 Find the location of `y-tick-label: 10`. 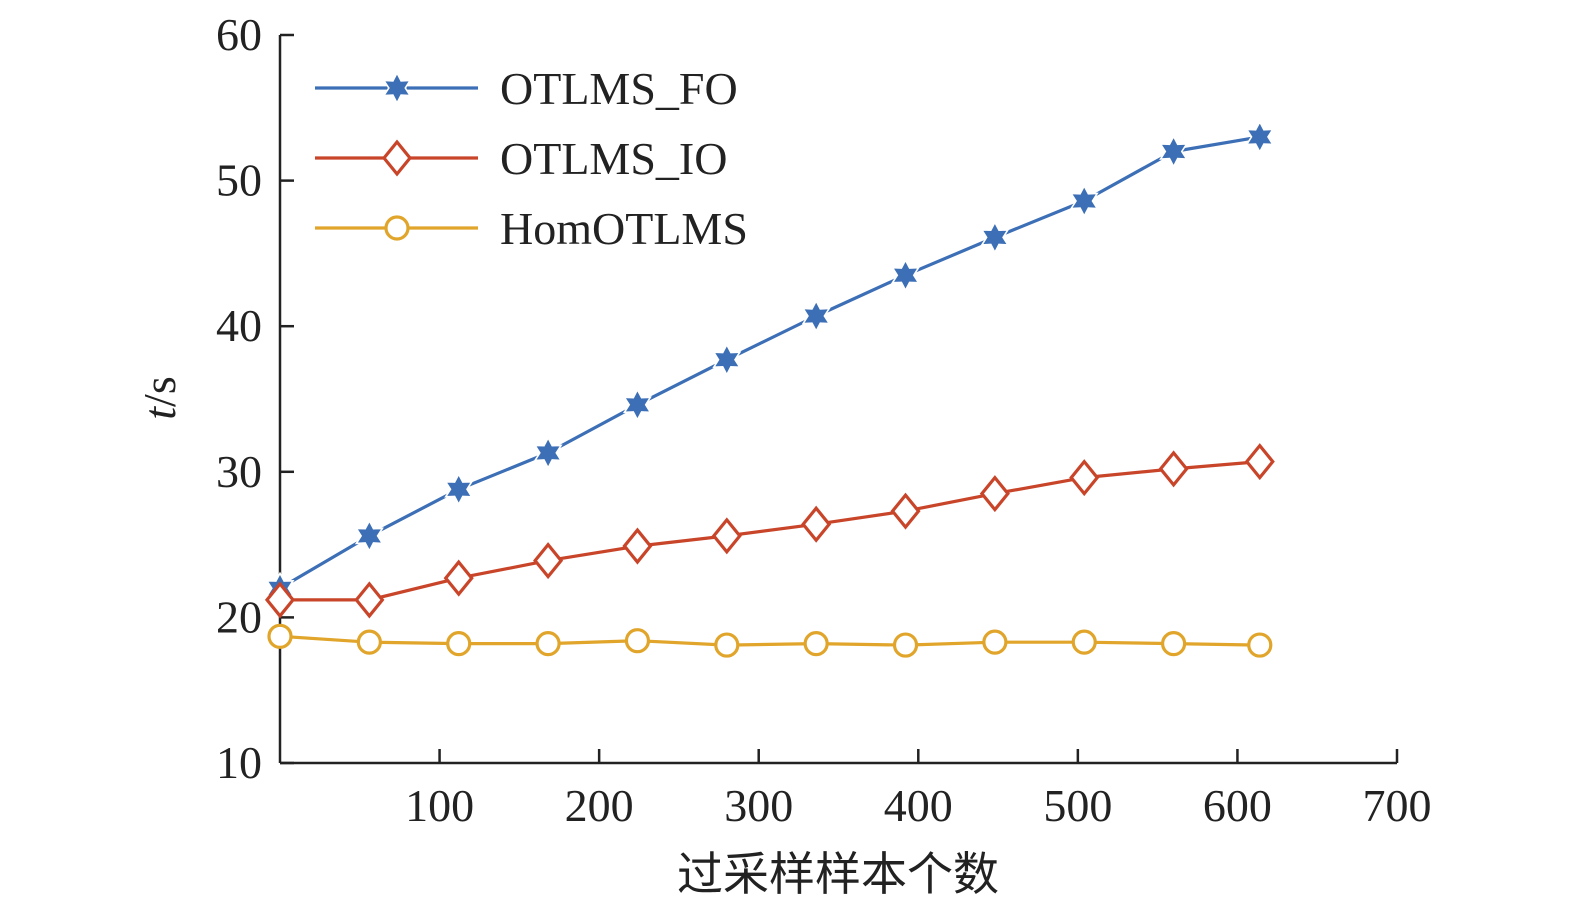

y-tick-label: 10 is located at coordinates (239, 762).